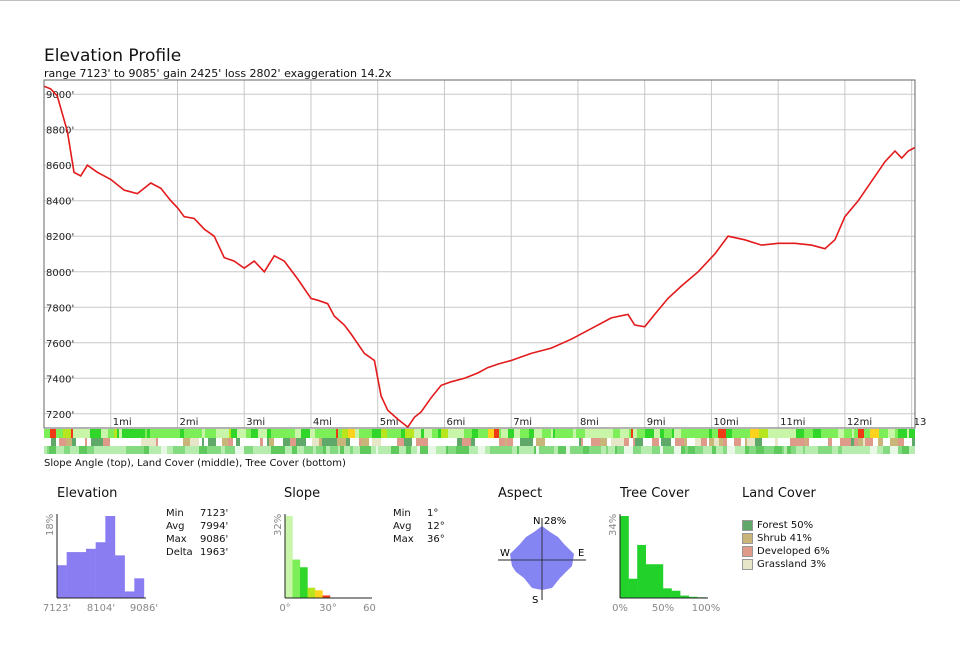  What do you see at coordinates (786, 525) in the screenshot?
I see `legend-item-forest: Forest 50%` at bounding box center [786, 525].